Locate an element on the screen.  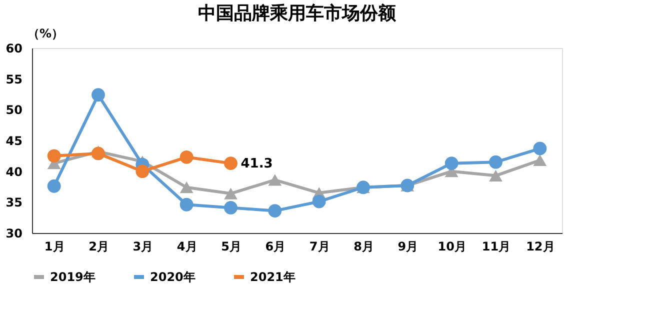
x-tick-label: 11月 is located at coordinates (496, 247).